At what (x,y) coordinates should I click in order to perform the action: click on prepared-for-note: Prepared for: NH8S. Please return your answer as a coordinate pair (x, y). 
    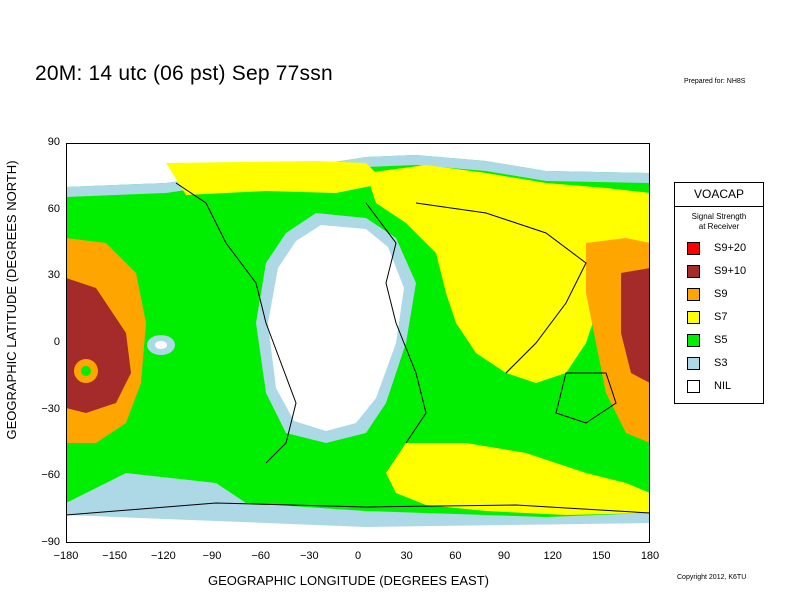
    Looking at the image, I should click on (715, 81).